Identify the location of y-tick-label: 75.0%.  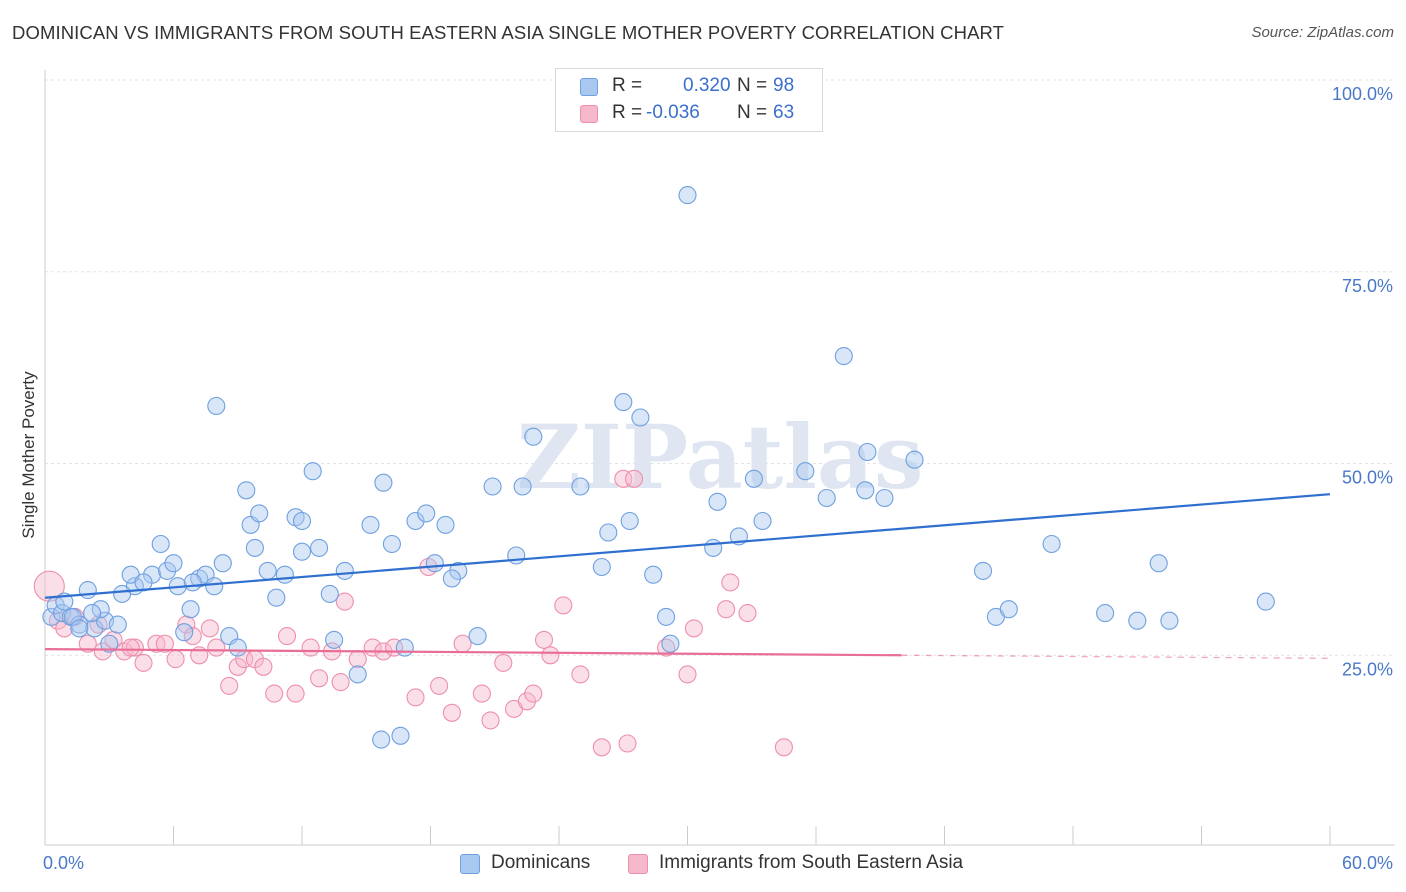
(1367, 286).